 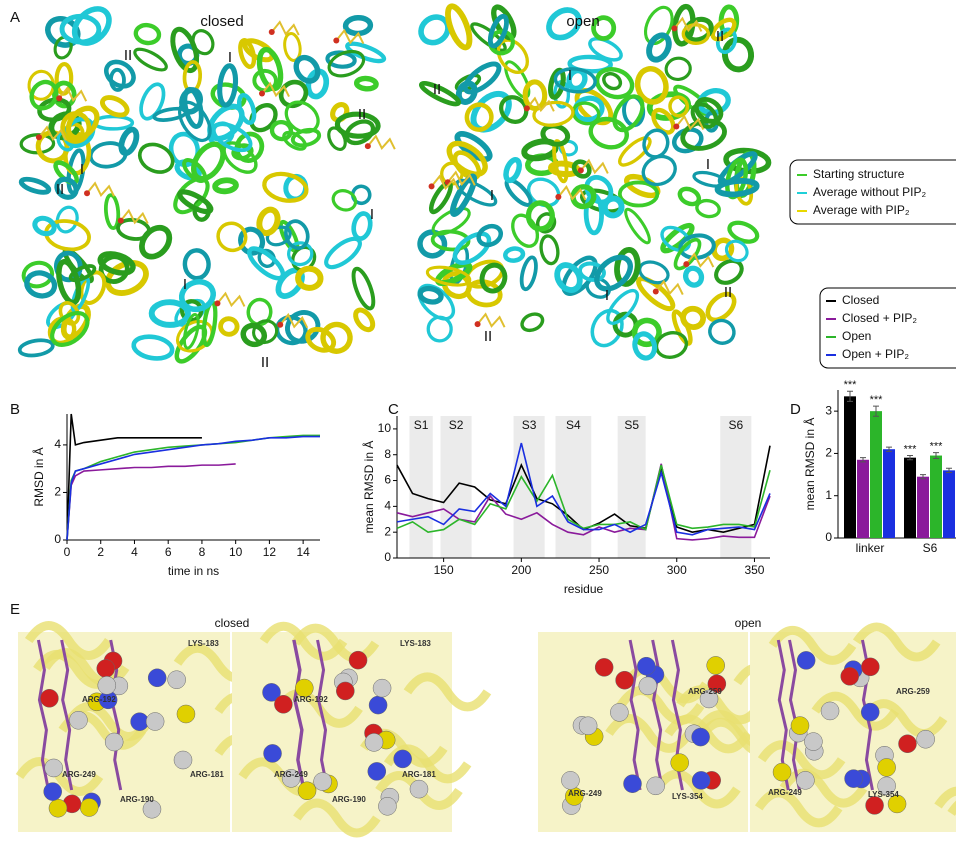 What do you see at coordinates (193, 571) in the screenshot?
I see `x-axis-title: time in ns` at bounding box center [193, 571].